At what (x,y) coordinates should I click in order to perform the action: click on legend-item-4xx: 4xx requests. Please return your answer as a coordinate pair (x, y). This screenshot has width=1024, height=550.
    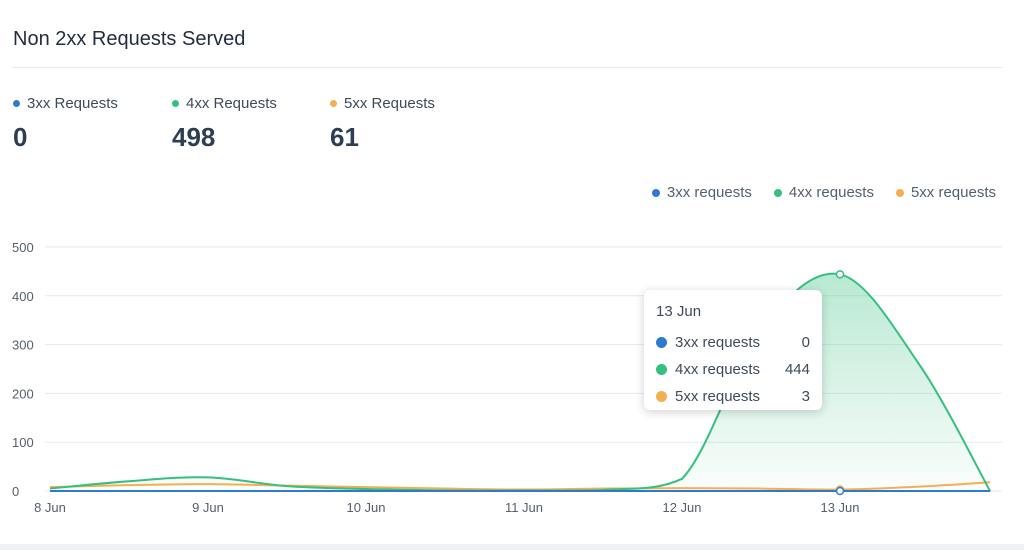
    Looking at the image, I should click on (823, 192).